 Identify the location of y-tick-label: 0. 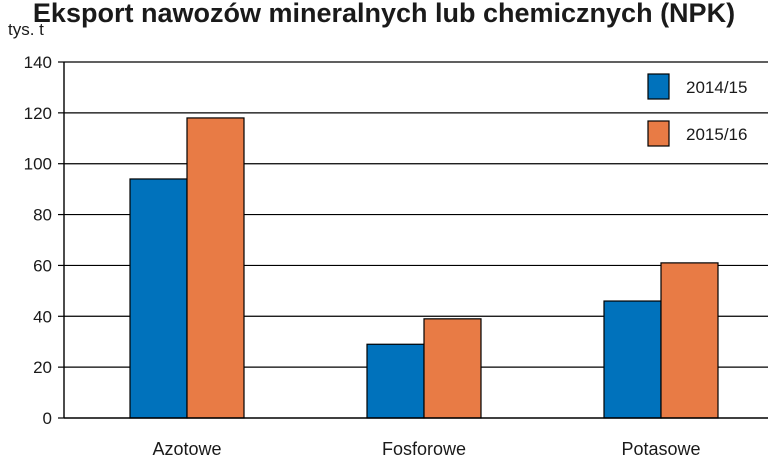
(47, 418).